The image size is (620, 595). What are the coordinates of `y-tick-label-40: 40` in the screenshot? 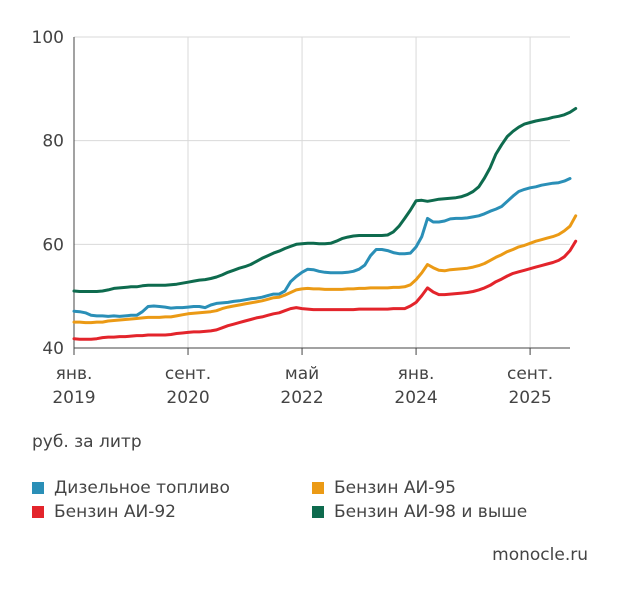 It's located at (53, 349).